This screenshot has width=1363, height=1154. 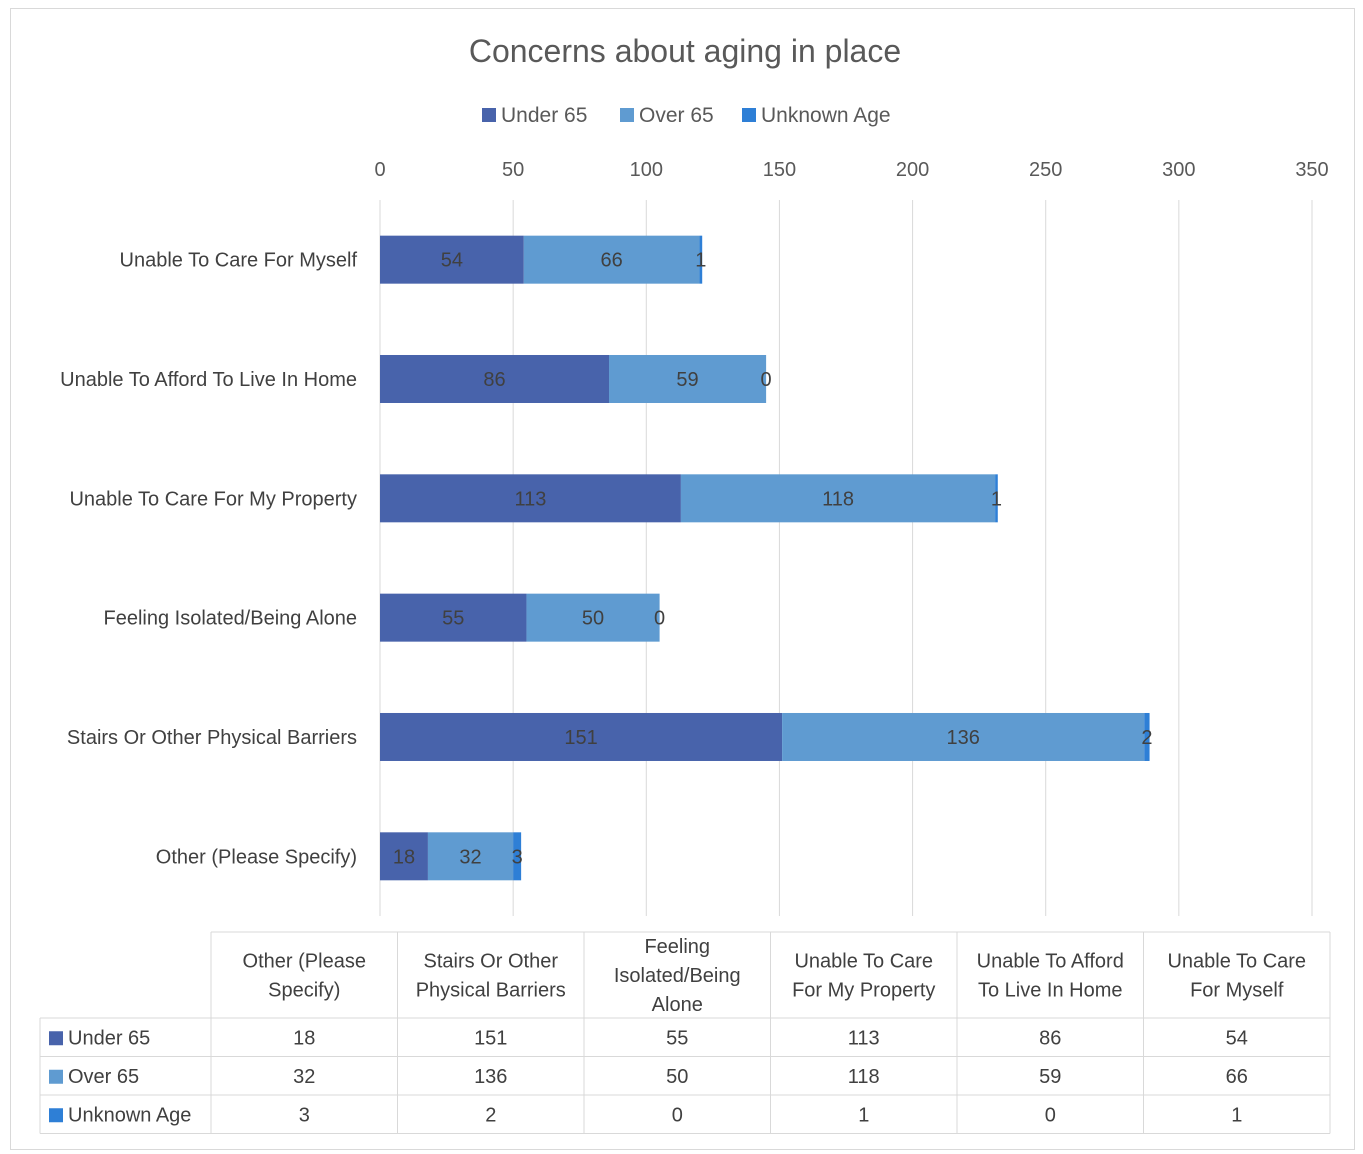 What do you see at coordinates (304, 1077) in the screenshot?
I see `table-cell: 32` at bounding box center [304, 1077].